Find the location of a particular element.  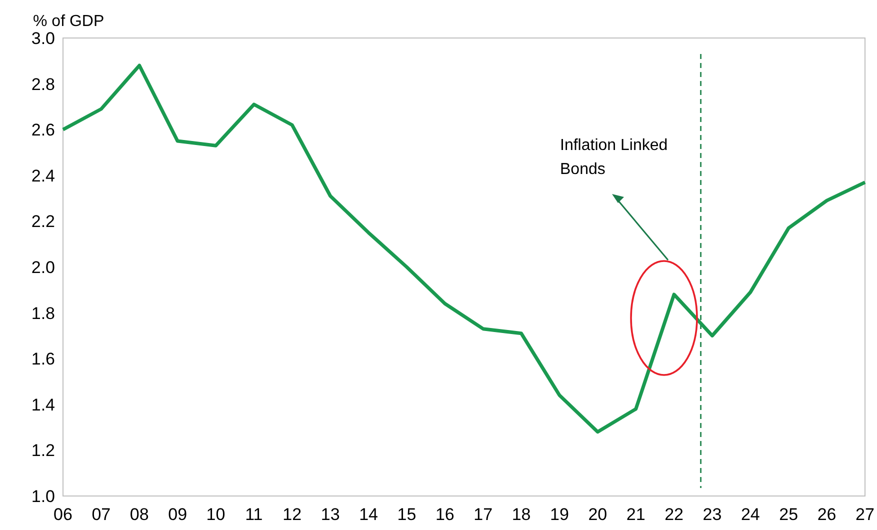

x-tick-label: 16 is located at coordinates (444, 514).